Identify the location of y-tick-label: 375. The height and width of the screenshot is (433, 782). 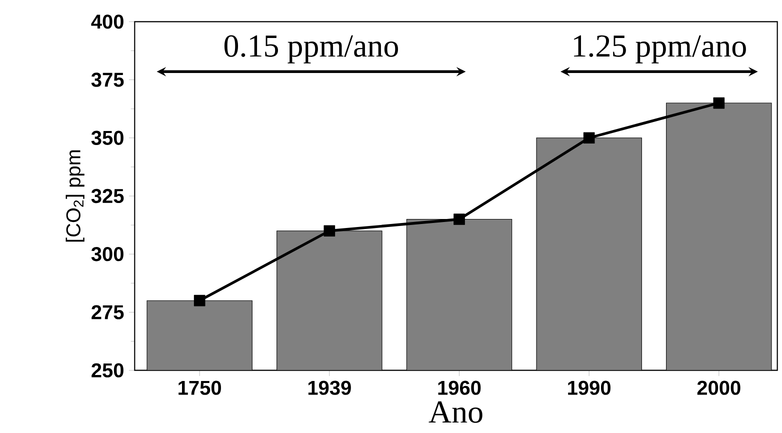
(107, 79).